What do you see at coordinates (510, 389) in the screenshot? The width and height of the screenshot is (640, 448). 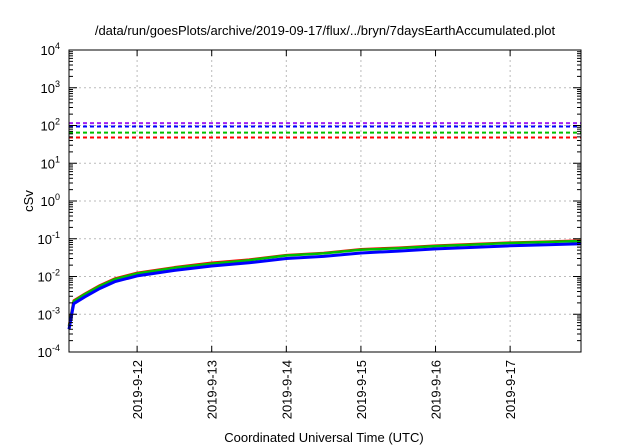 I see `x-tick-label: 2019-9-17` at bounding box center [510, 389].